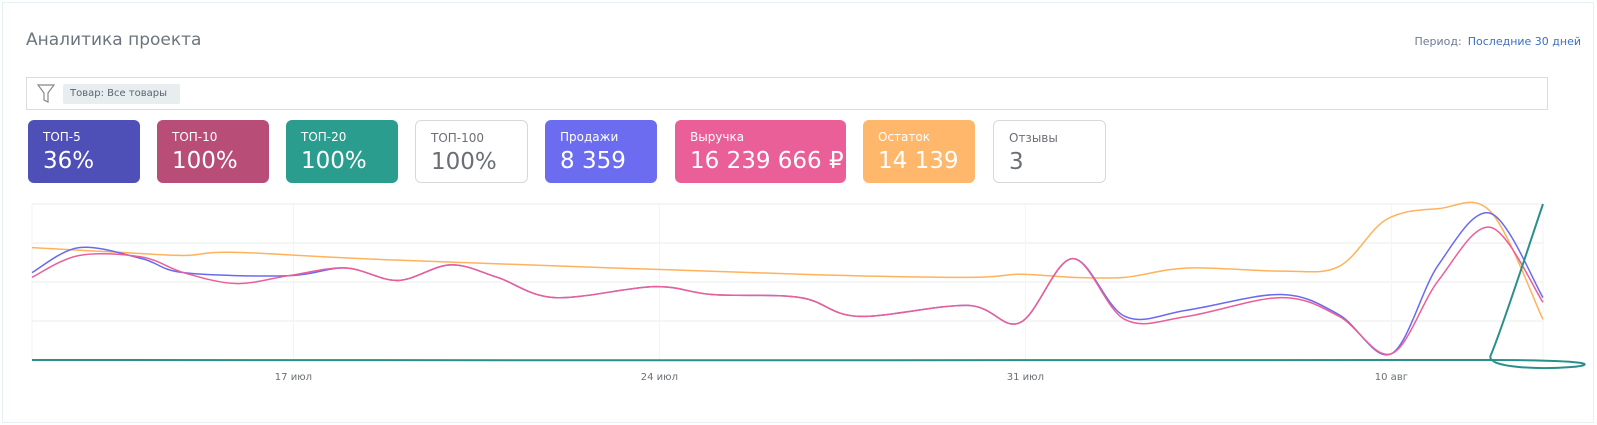 This screenshot has height=425, width=1597. What do you see at coordinates (1391, 377) in the screenshot?
I see `x-tick-label: 10 авг` at bounding box center [1391, 377].